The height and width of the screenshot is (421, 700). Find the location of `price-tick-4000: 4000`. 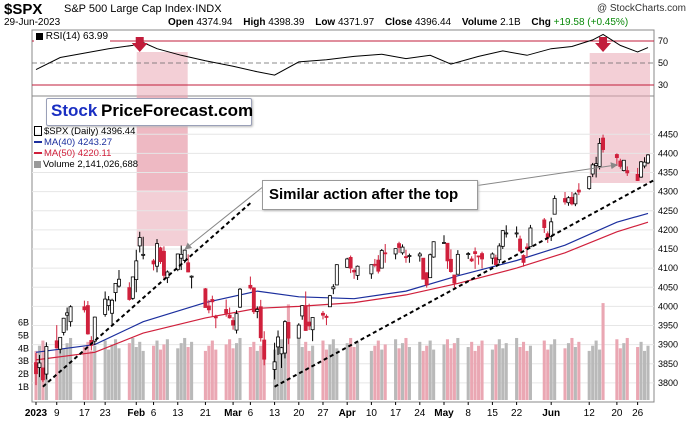

price-tick-4000: 4000 is located at coordinates (668, 306).